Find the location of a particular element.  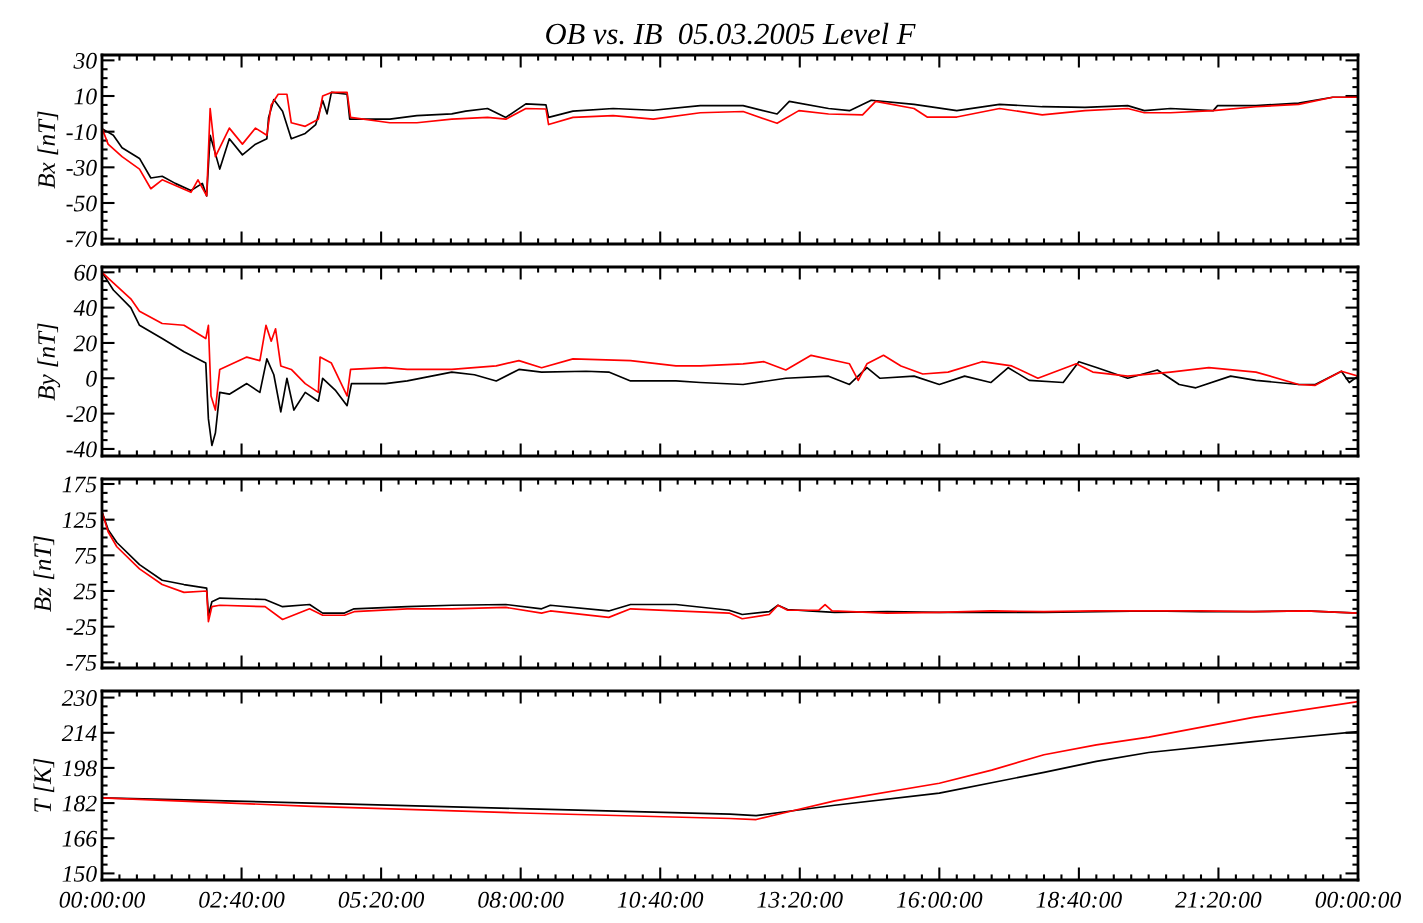

y-tick-label: -20 is located at coordinates (81, 414).